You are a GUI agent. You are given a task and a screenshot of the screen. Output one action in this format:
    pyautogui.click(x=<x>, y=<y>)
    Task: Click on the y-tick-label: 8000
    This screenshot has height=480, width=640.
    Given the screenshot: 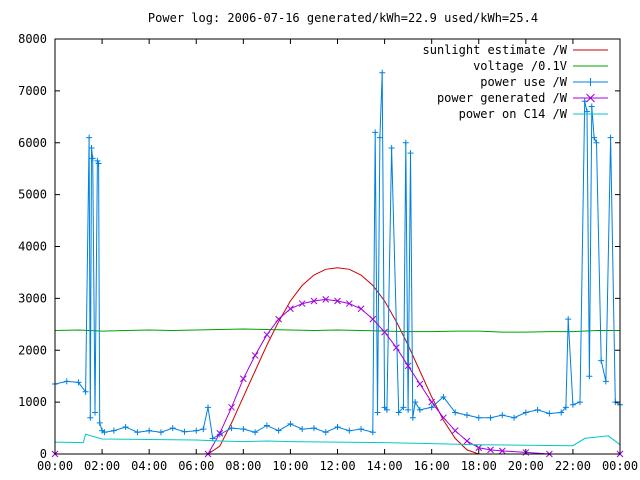 What is the action you would take?
    pyautogui.click(x=32, y=39)
    